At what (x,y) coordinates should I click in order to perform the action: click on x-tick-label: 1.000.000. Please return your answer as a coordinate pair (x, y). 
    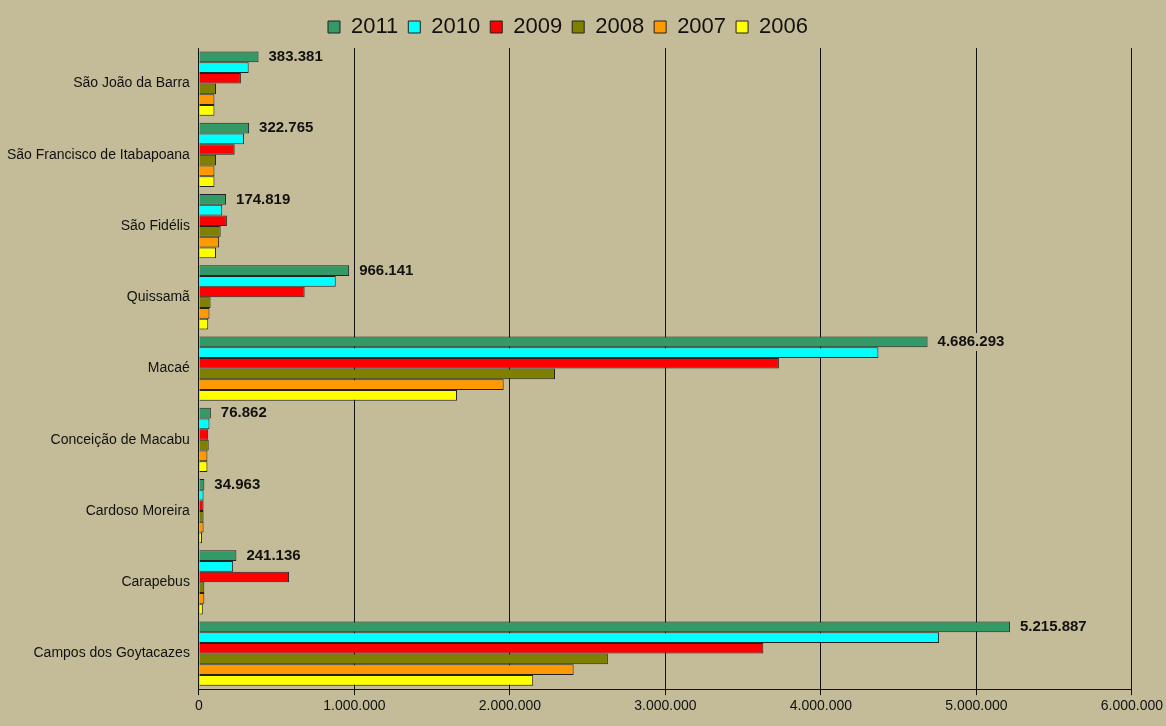
    Looking at the image, I should click on (354, 705).